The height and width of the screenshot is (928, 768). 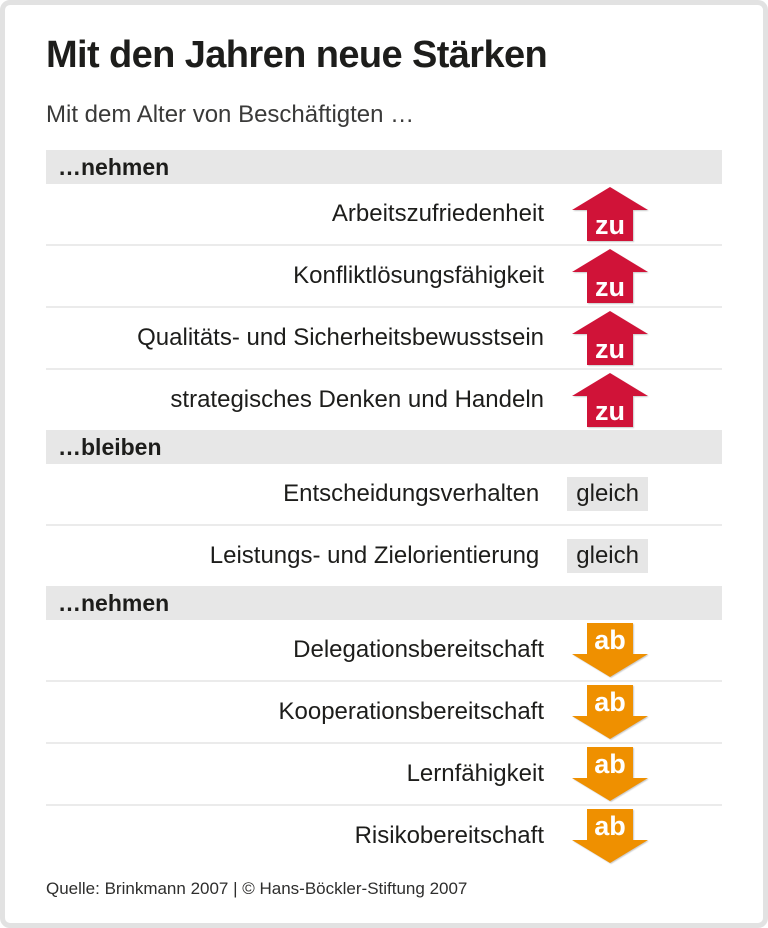 I want to click on page-title: Mit den Jahren neue Stärken, so click(x=297, y=55).